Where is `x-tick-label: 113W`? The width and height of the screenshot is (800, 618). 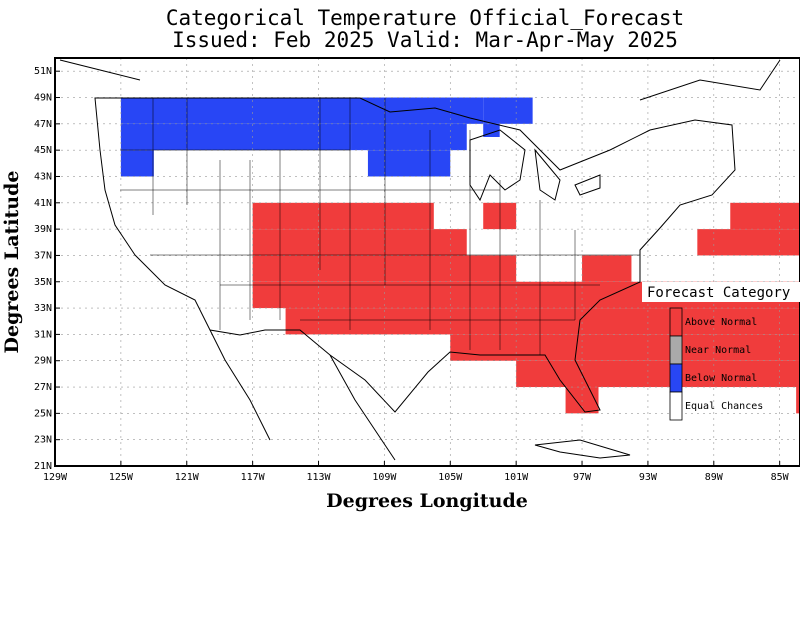
x-tick-label: 113W is located at coordinates (318, 477).